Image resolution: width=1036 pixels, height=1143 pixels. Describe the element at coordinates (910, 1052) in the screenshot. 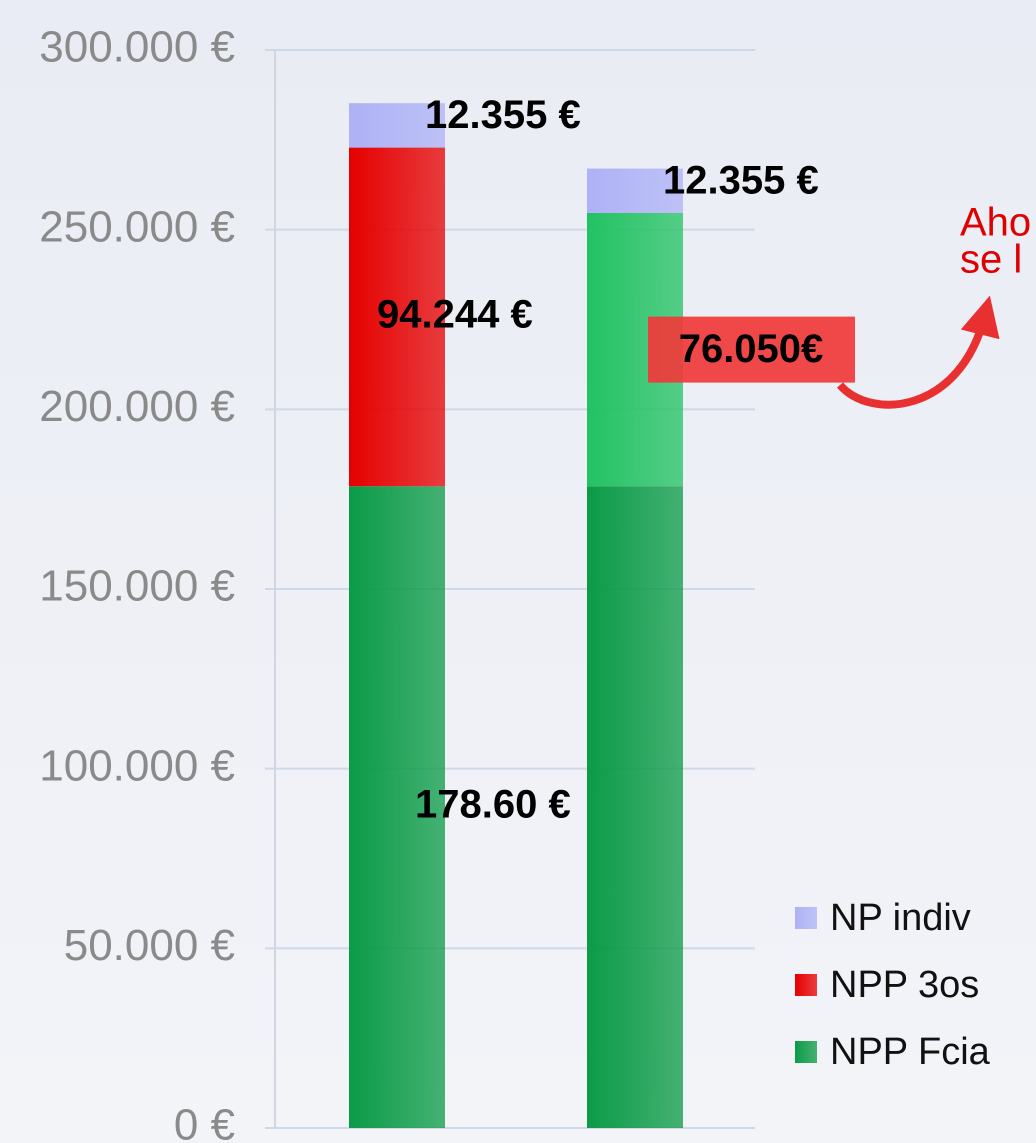

I see `legend-label: NPP Fcia` at that location.